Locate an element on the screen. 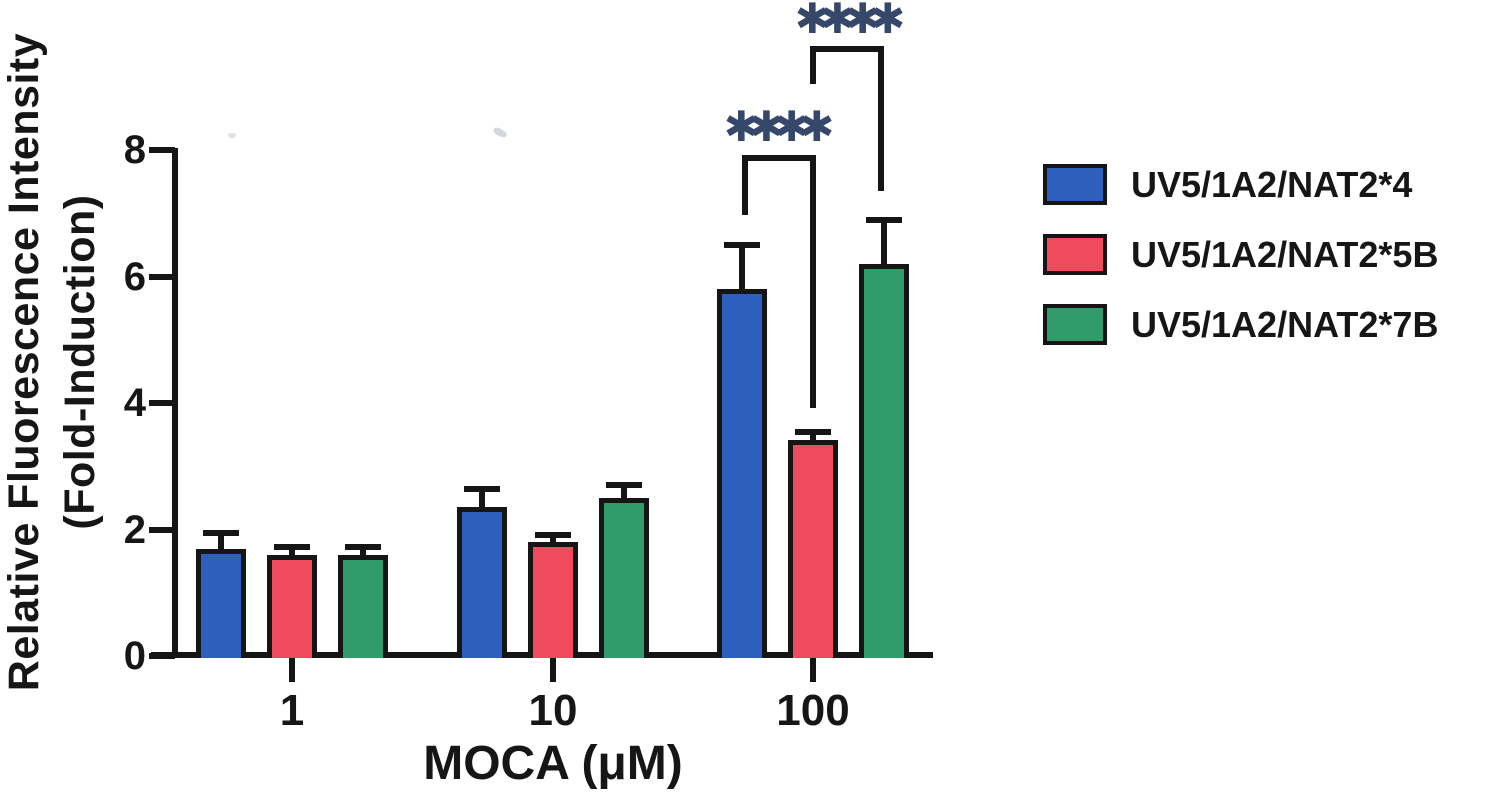 This screenshot has width=1499, height=804. bar-series2-100uM is located at coordinates (813, 549).